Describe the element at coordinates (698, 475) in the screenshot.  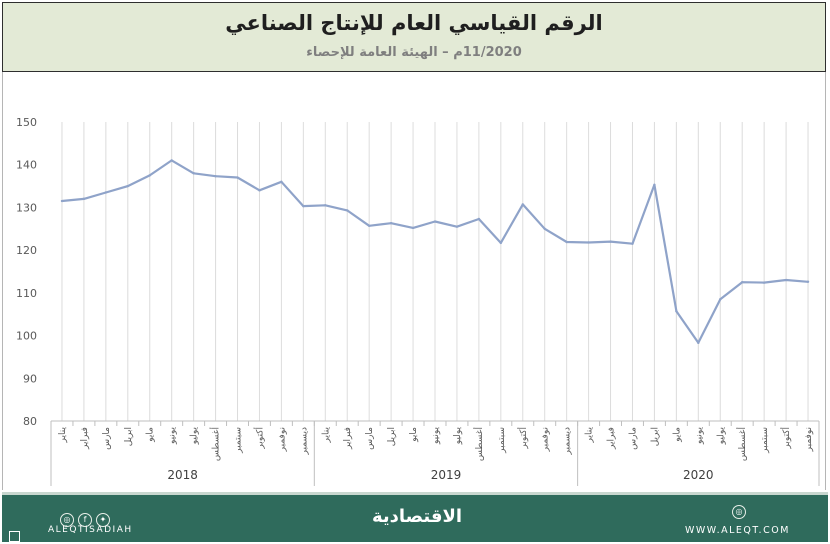
I see `year-label: 2020` at that location.